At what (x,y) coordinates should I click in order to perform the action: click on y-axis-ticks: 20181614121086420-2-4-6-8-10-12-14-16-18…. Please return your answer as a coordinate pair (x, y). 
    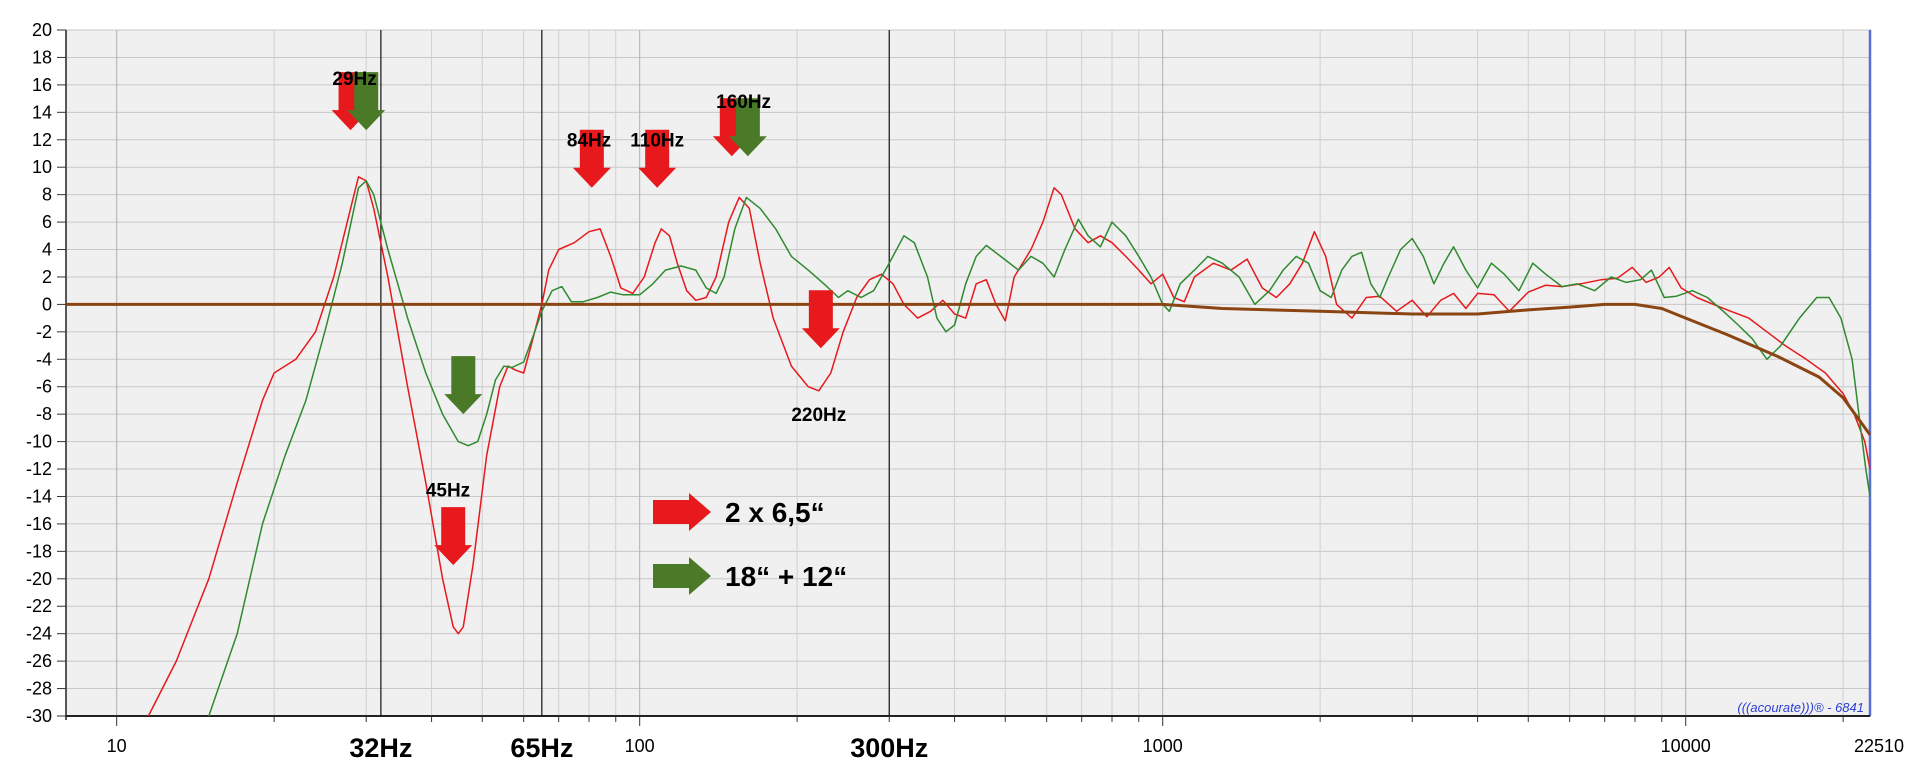
    Looking at the image, I should click on (46, 373).